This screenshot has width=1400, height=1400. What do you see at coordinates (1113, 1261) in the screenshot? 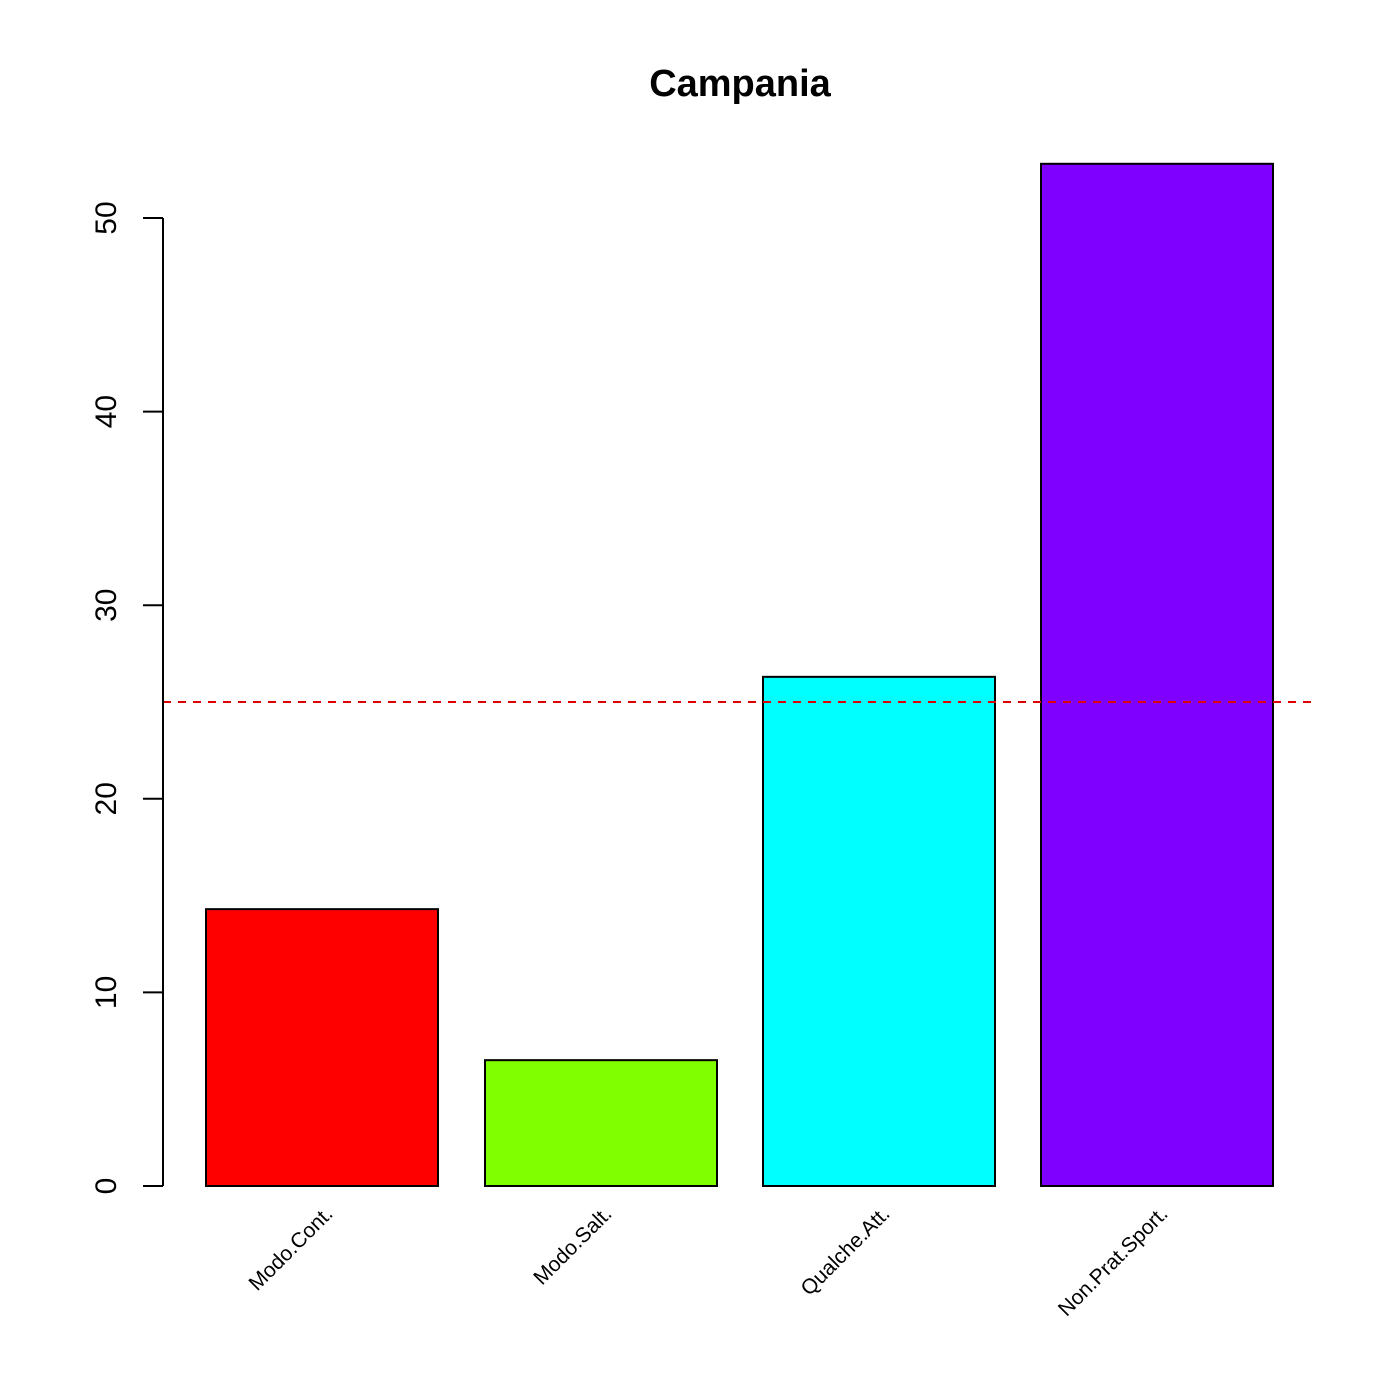
I see `x-category-label: Non.Prat.Sport.` at bounding box center [1113, 1261].